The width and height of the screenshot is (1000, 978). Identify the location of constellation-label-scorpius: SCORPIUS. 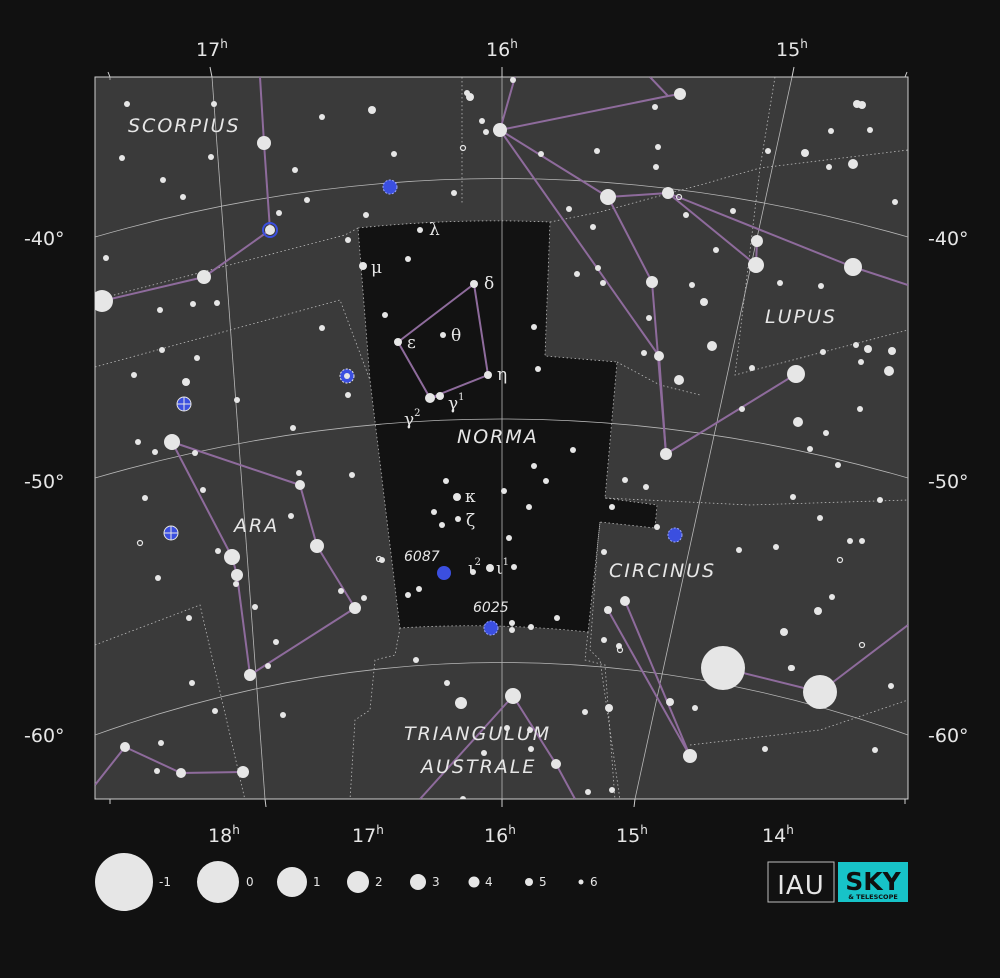
(184, 126).